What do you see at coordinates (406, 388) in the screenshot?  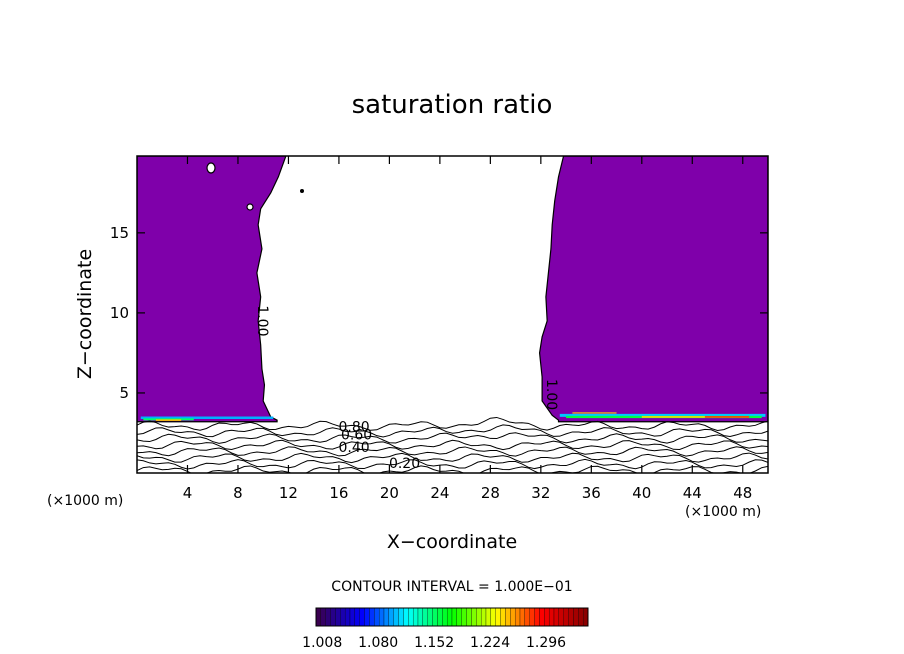 I see `contour-labels: 1.00 1.00 0.800.600.40 0.20` at bounding box center [406, 388].